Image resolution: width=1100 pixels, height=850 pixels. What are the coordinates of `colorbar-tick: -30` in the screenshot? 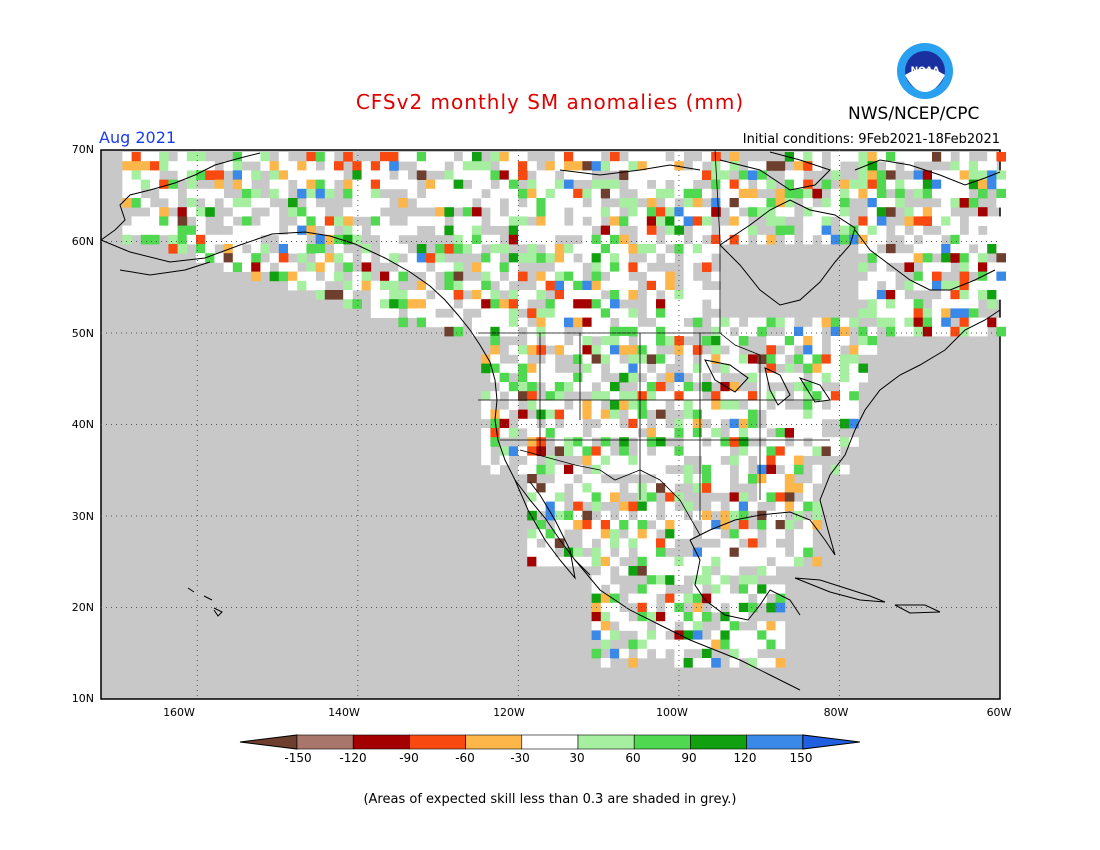 It's located at (520, 758).